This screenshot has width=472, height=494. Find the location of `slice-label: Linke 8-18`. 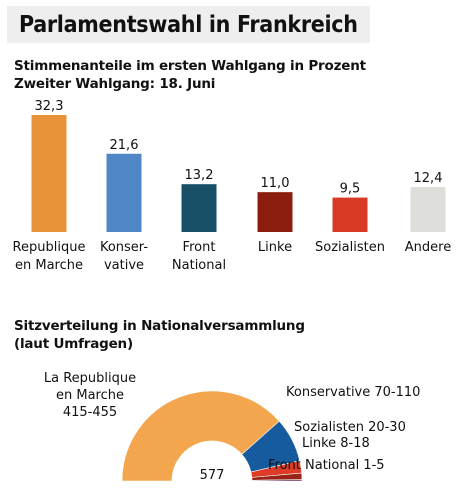

slice-label: Linke 8-18 is located at coordinates (336, 443).